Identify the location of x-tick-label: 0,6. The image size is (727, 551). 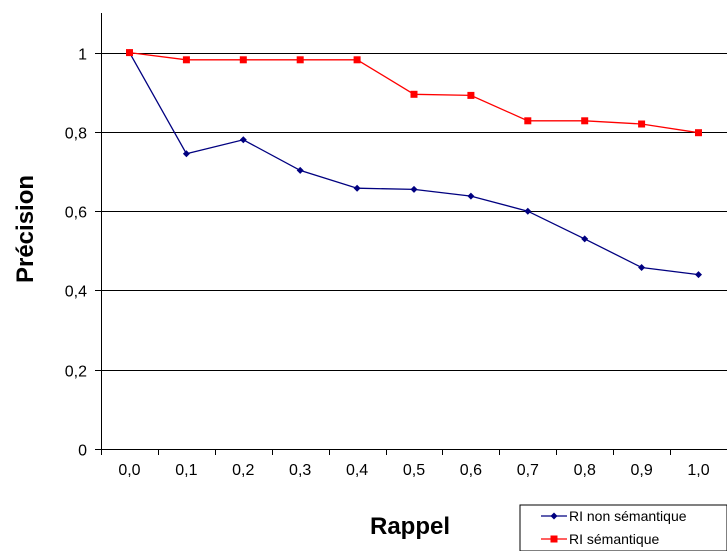
(471, 470).